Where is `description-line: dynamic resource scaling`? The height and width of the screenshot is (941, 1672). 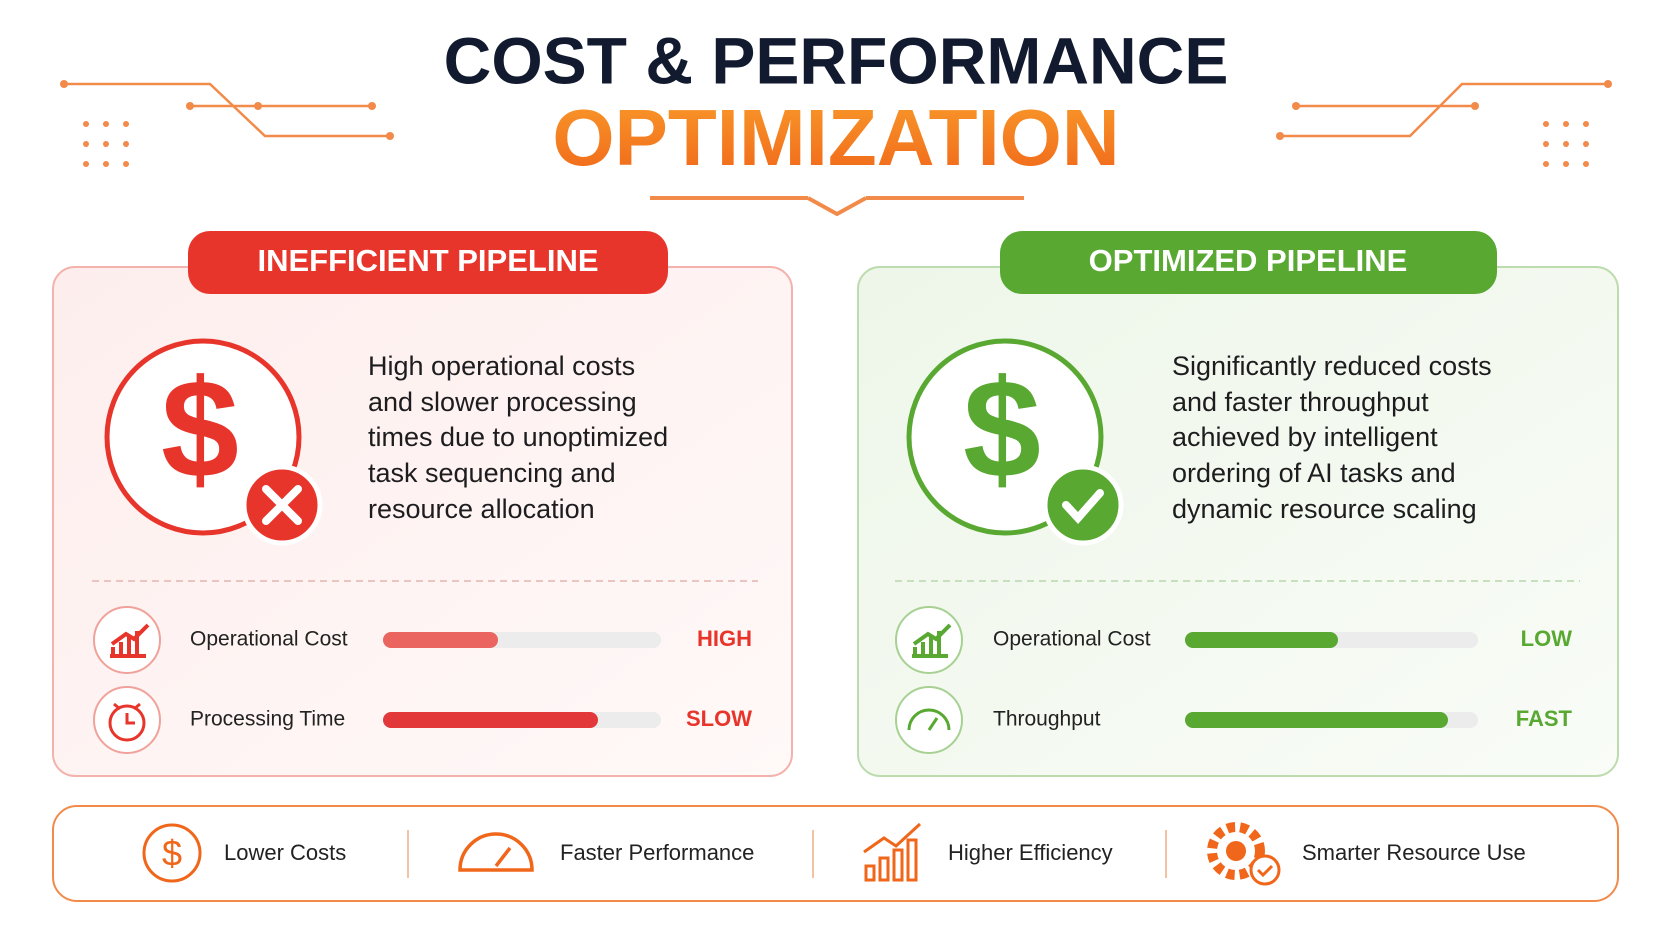 description-line: dynamic resource scaling is located at coordinates (1324, 509).